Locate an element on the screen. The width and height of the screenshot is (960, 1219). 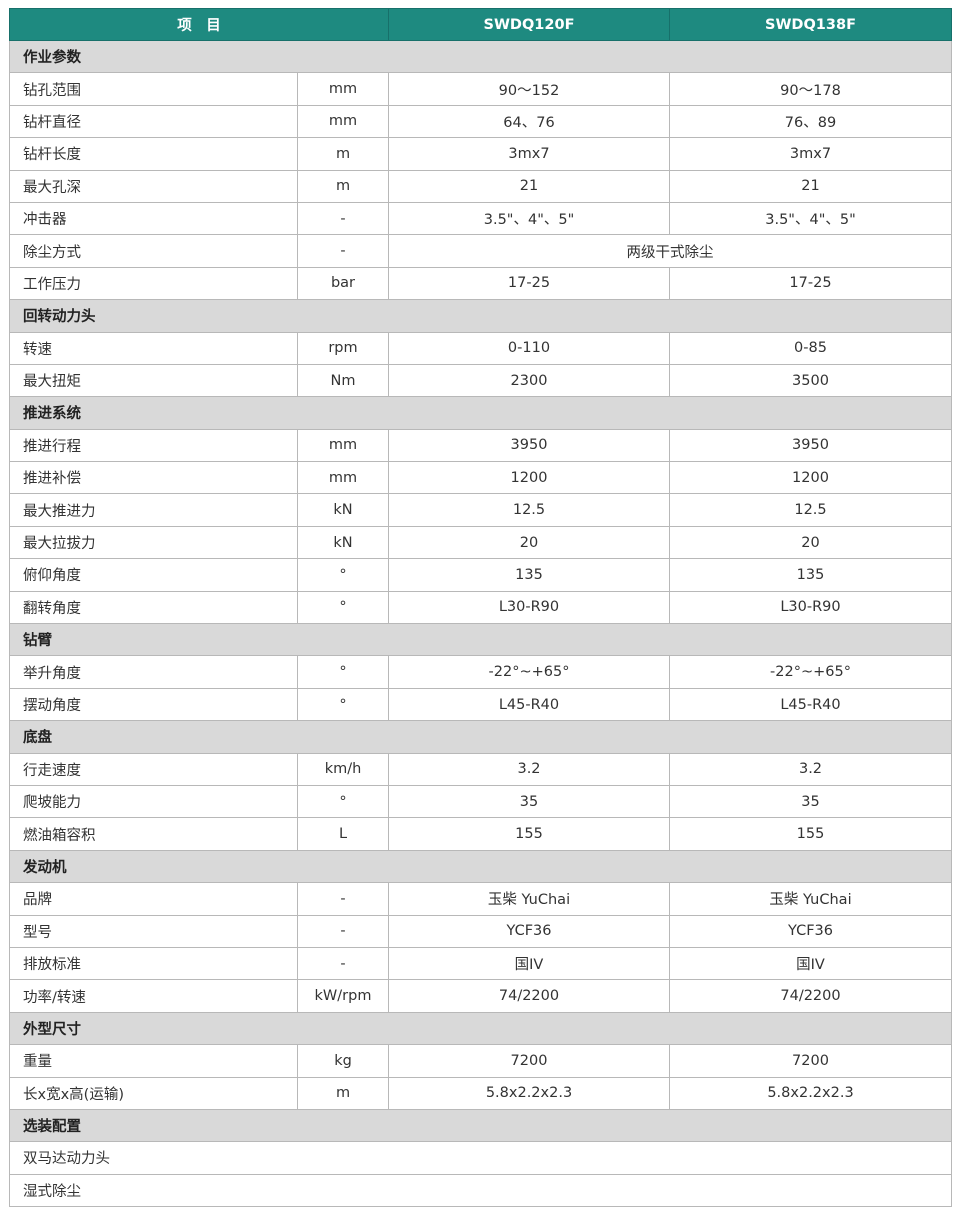
param-value-model-2: 3500 is located at coordinates (810, 380).